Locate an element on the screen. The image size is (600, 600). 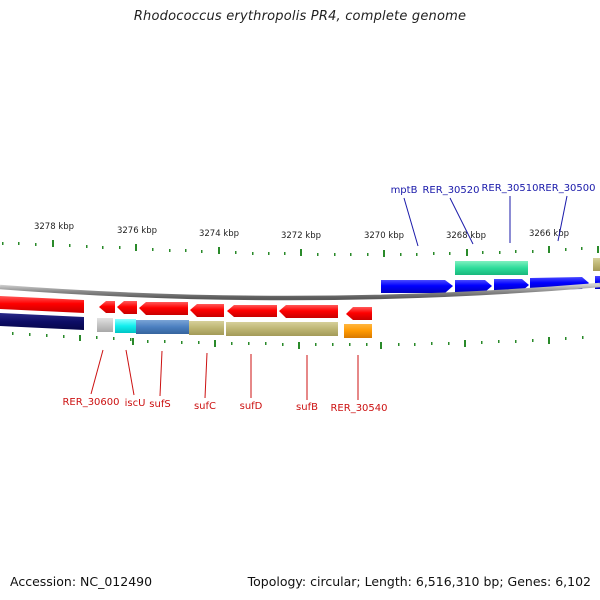
gene-sufB is located at coordinates (308, 311).